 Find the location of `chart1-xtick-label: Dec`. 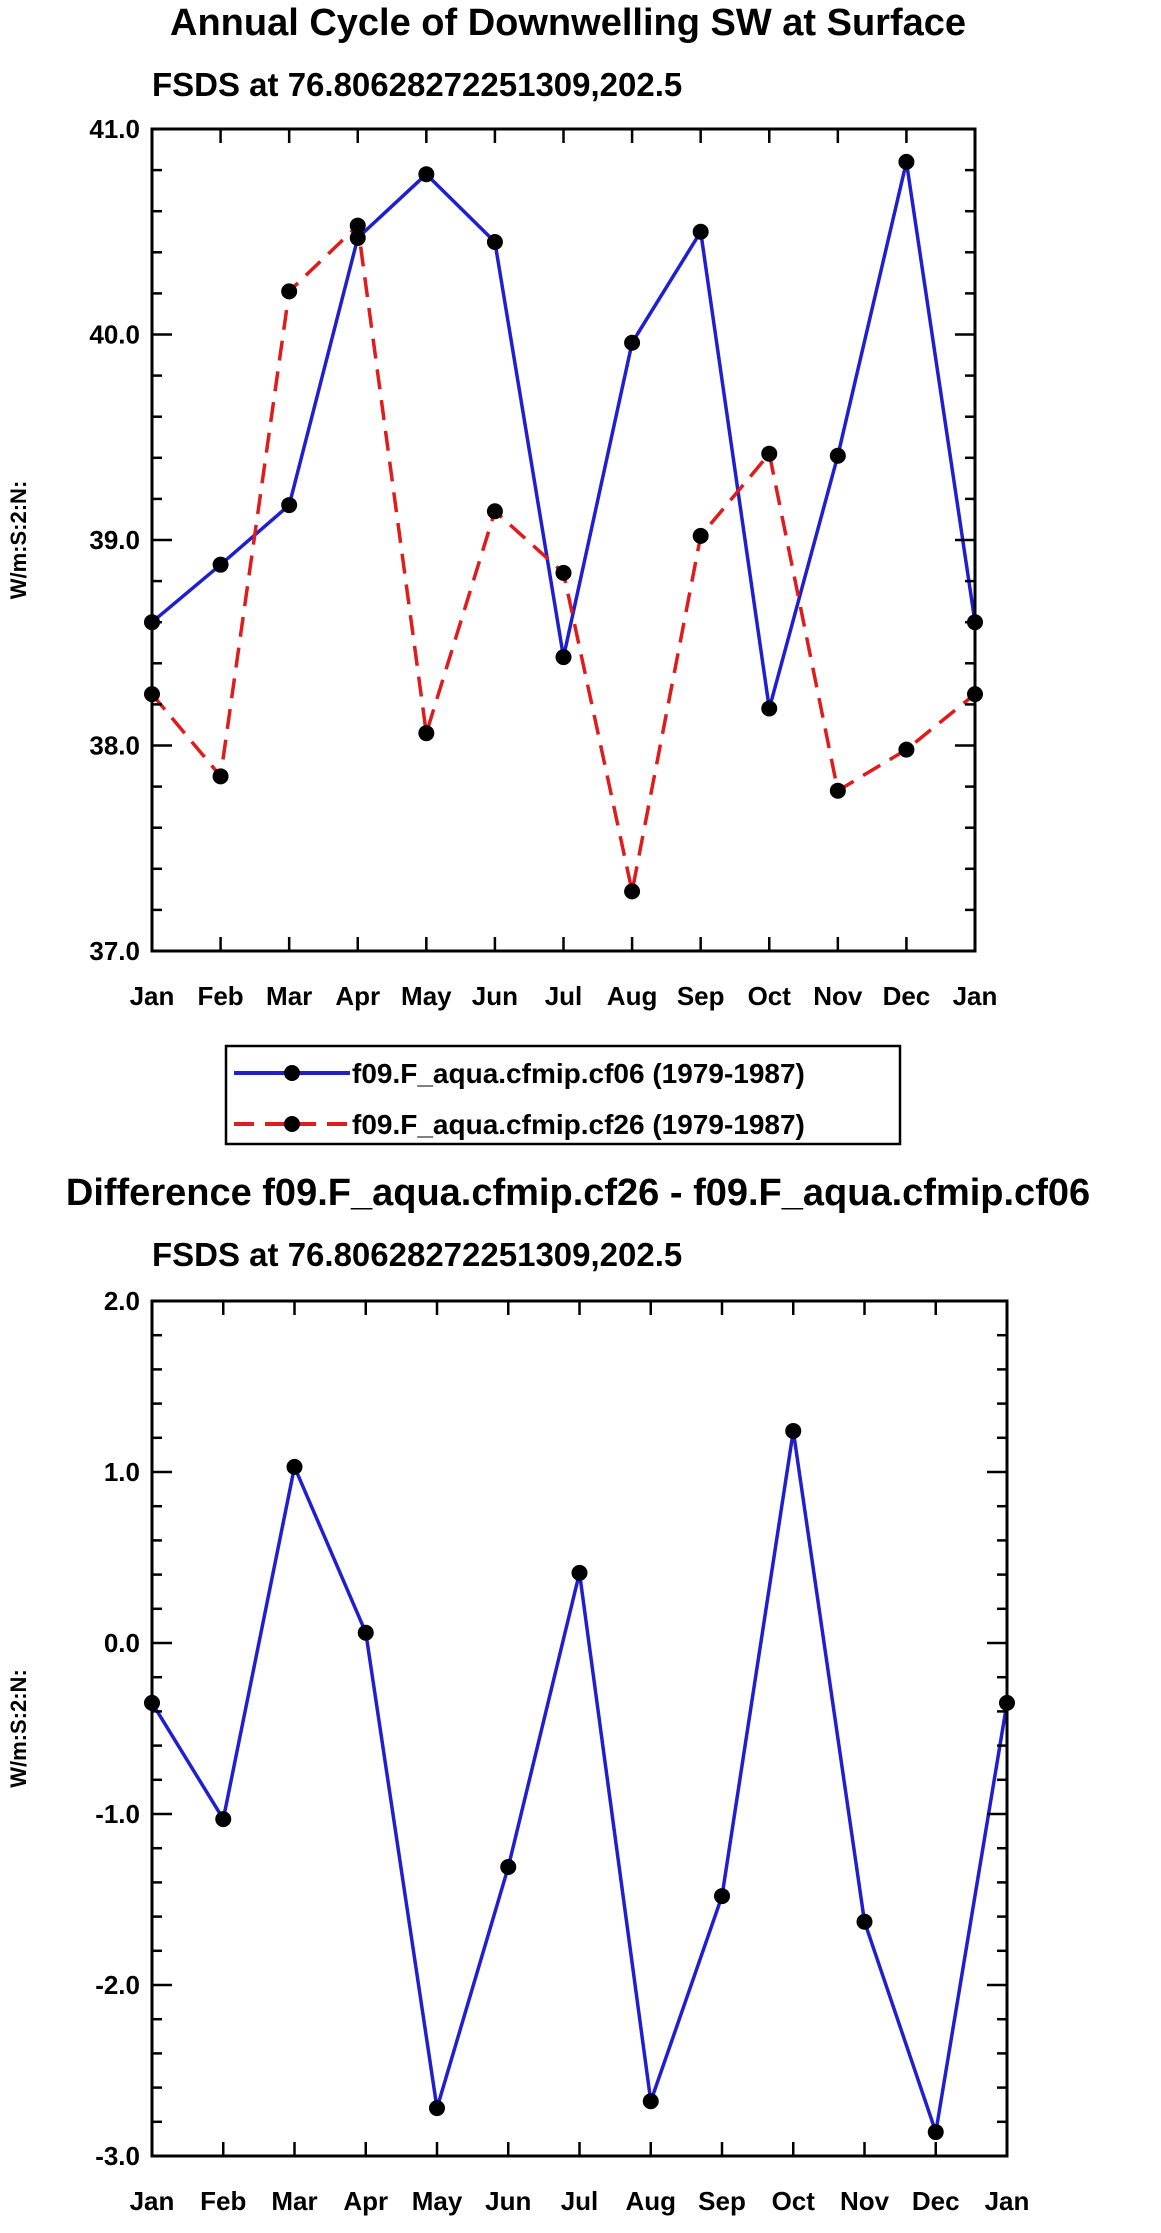

chart1-xtick-label: Dec is located at coordinates (907, 996).